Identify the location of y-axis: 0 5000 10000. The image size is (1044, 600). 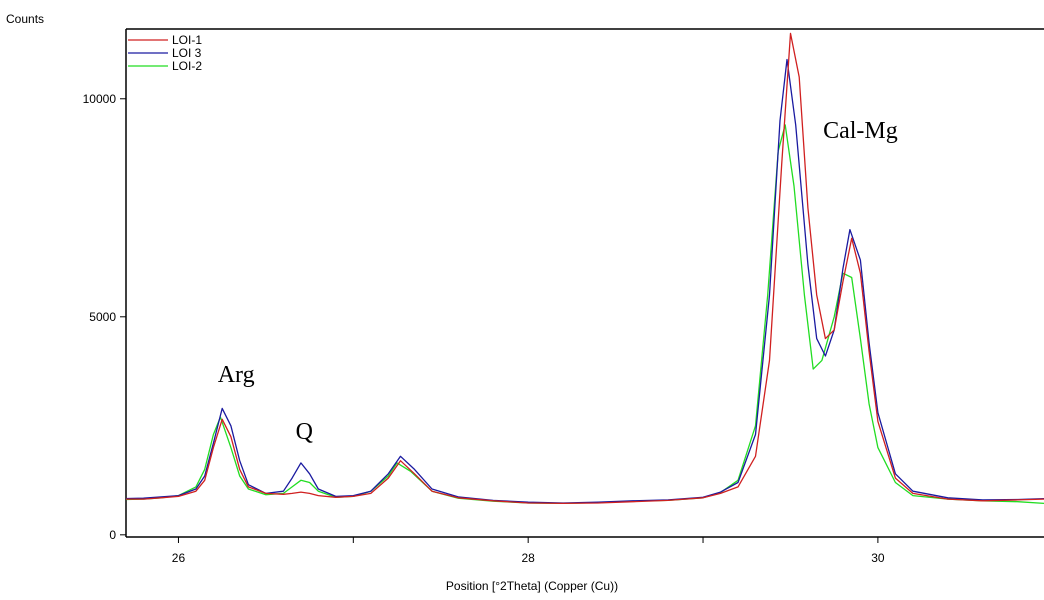
(104, 317).